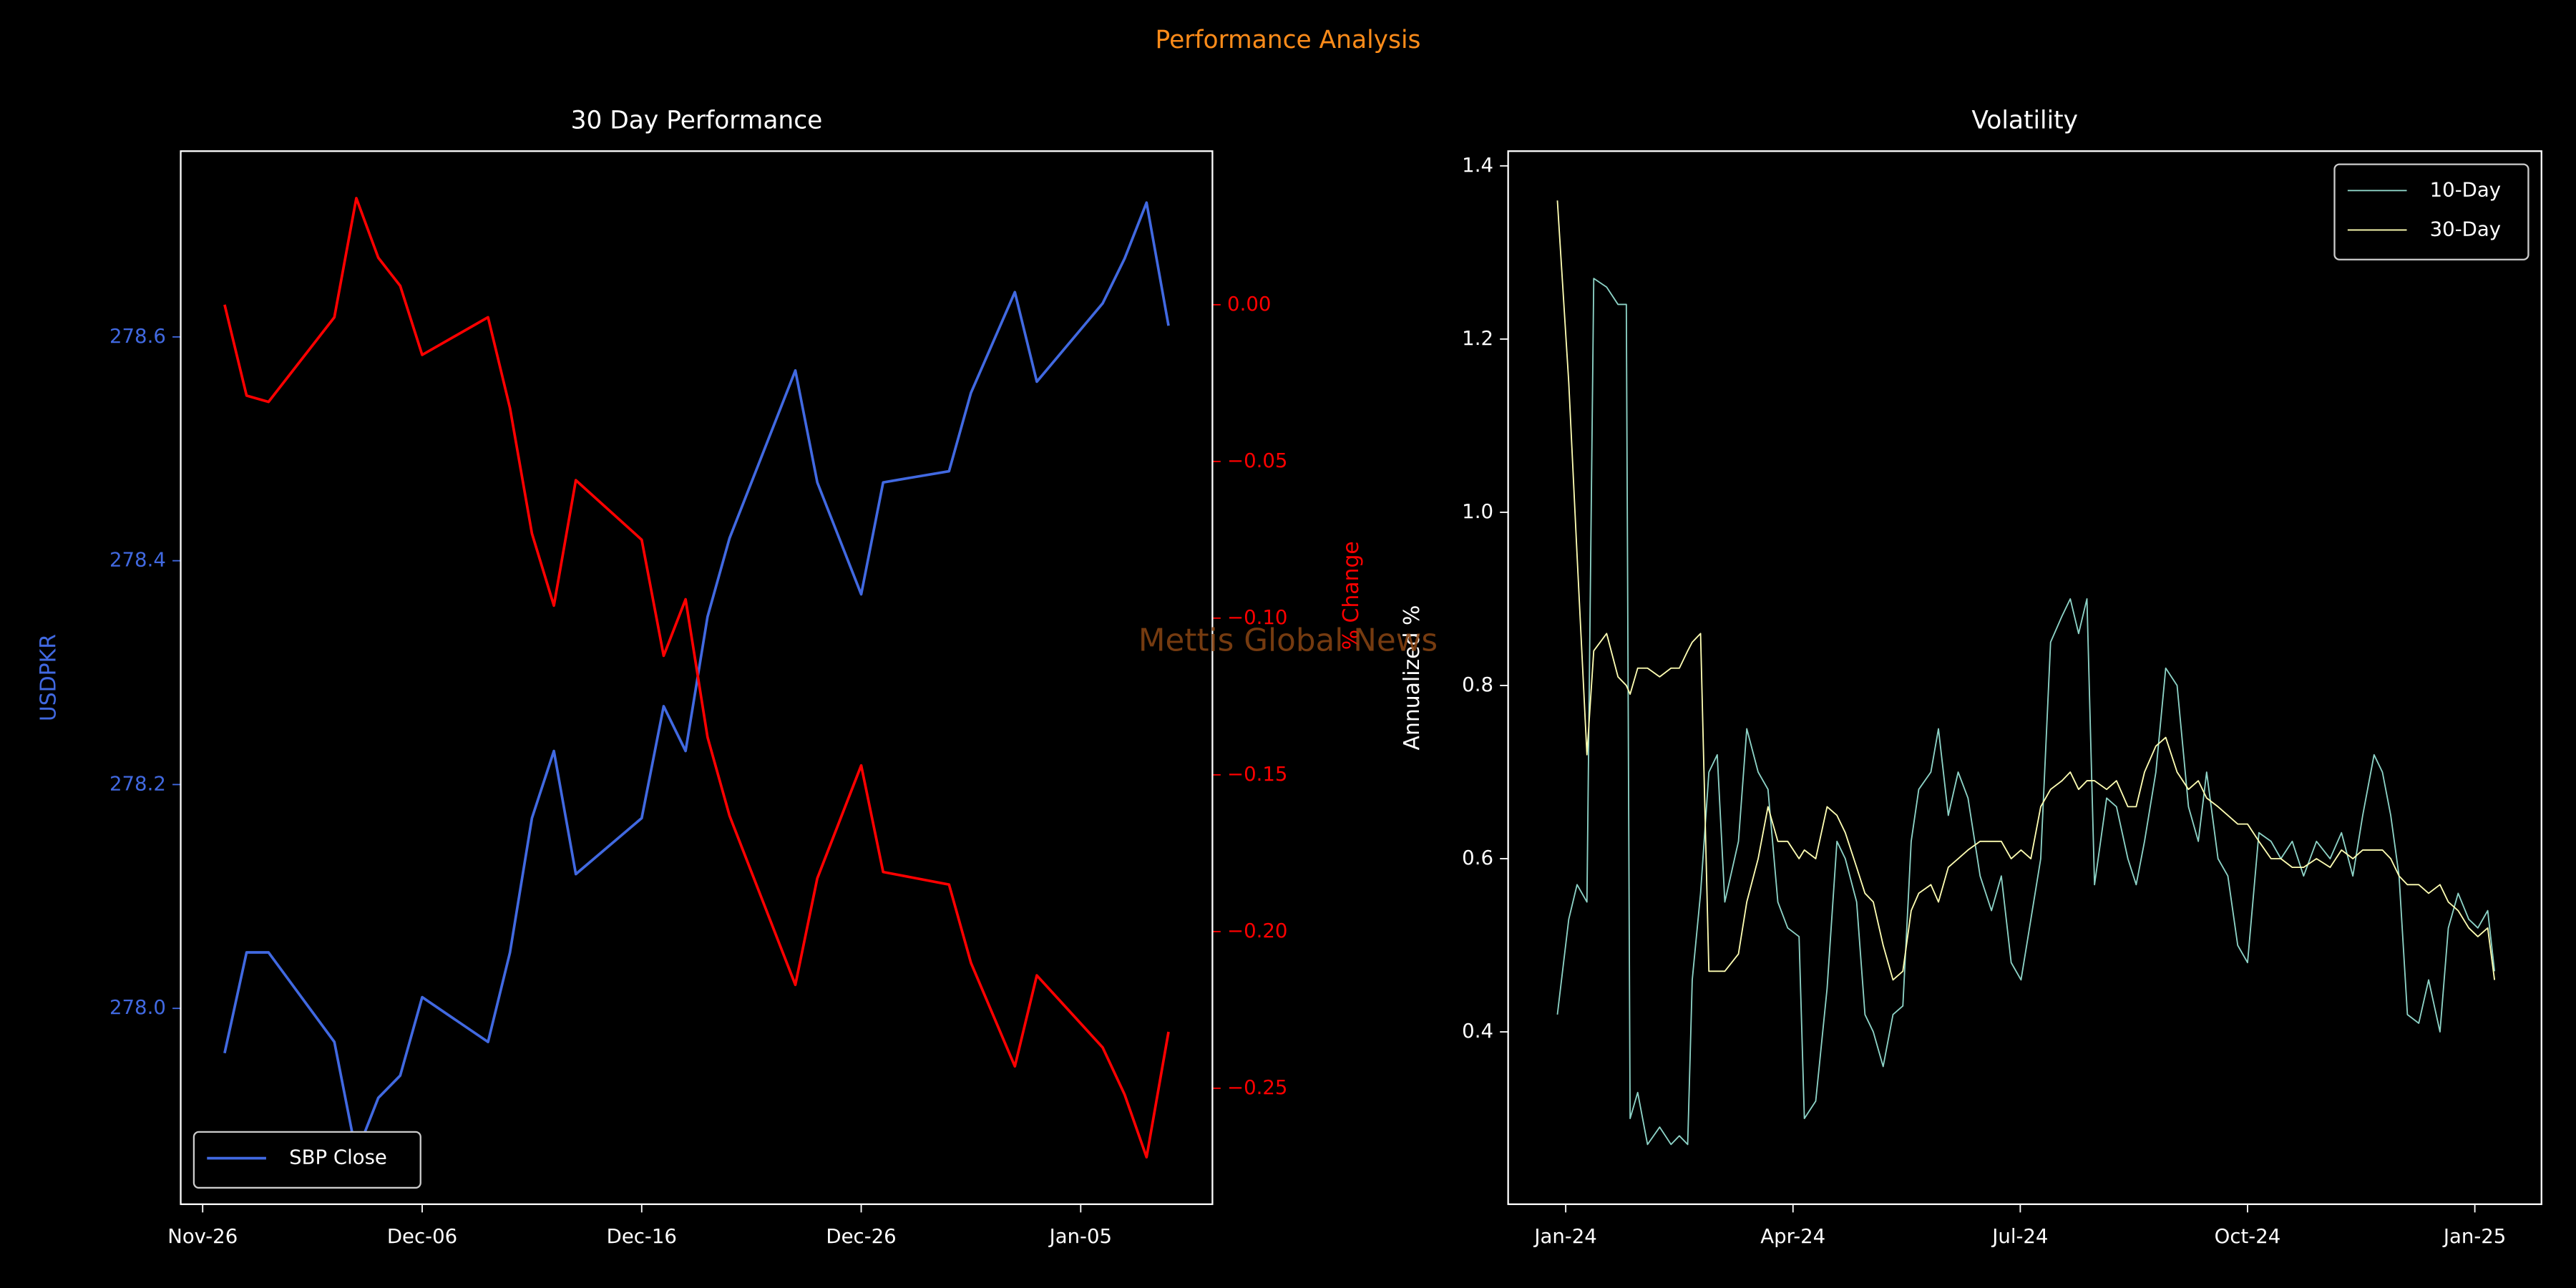 The height and width of the screenshot is (1288, 2576). Describe the element at coordinates (2465, 189) in the screenshot. I see `legend-label: 10-Day` at that location.